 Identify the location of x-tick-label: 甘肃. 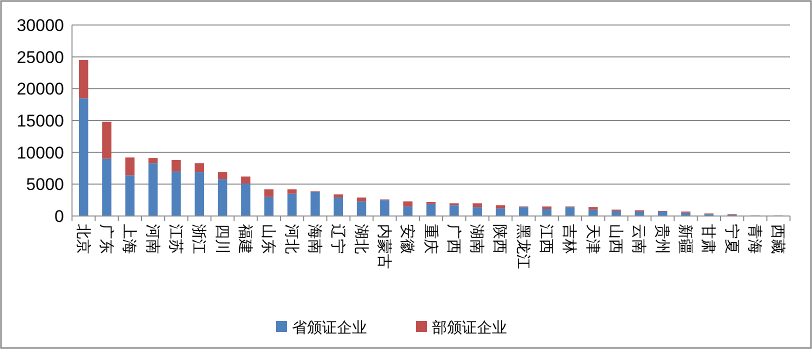
(708, 239).